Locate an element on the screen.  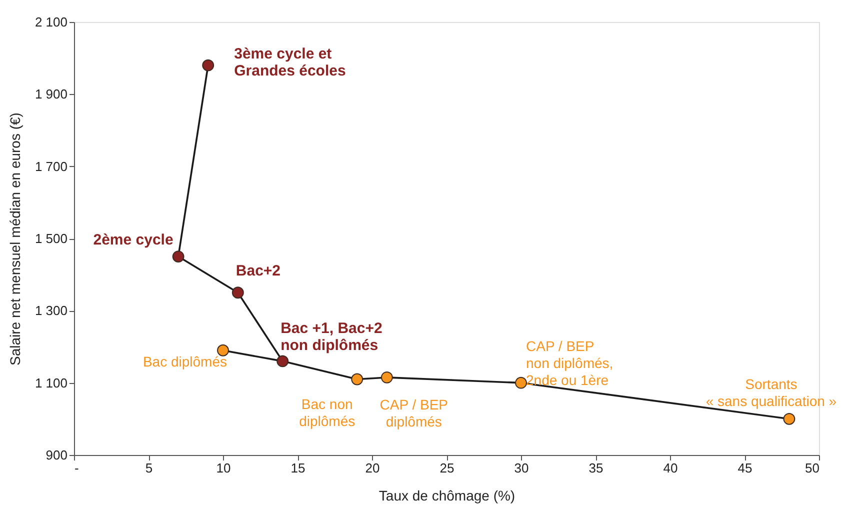
annotation: CAP / BEP diplômés is located at coordinates (414, 413).